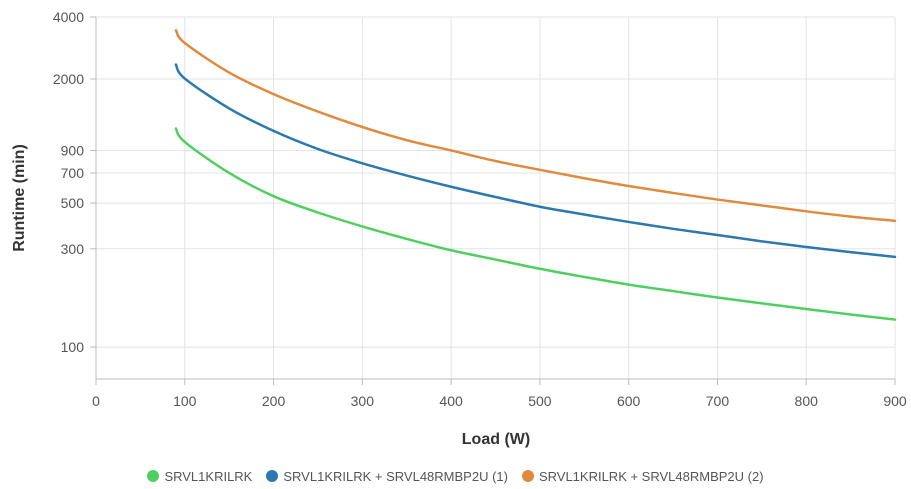 The height and width of the screenshot is (489, 911). What do you see at coordinates (73, 249) in the screenshot?
I see `y-tick-label: 300` at bounding box center [73, 249].